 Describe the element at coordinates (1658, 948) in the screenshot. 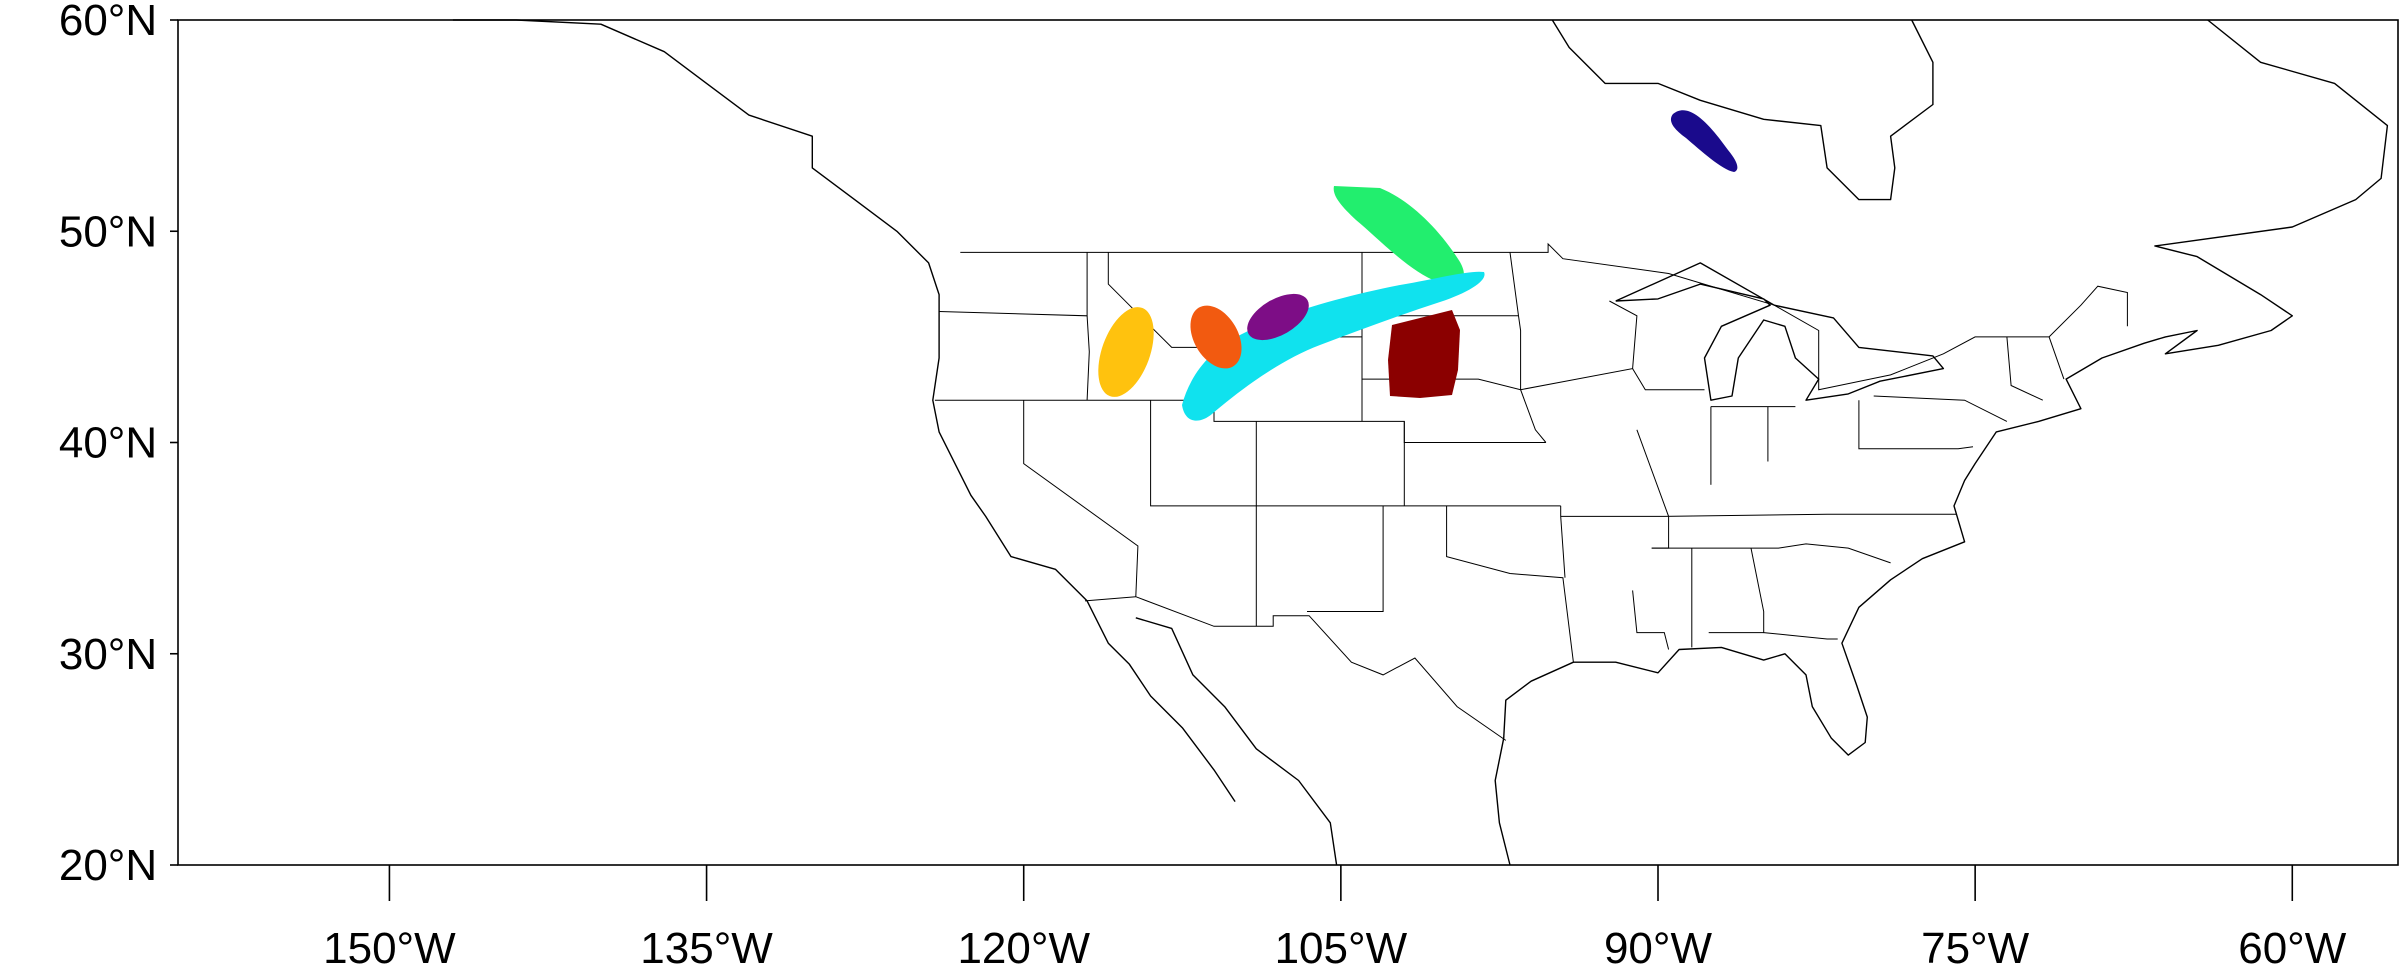

I see `lon-tick-label: 90°W` at that location.